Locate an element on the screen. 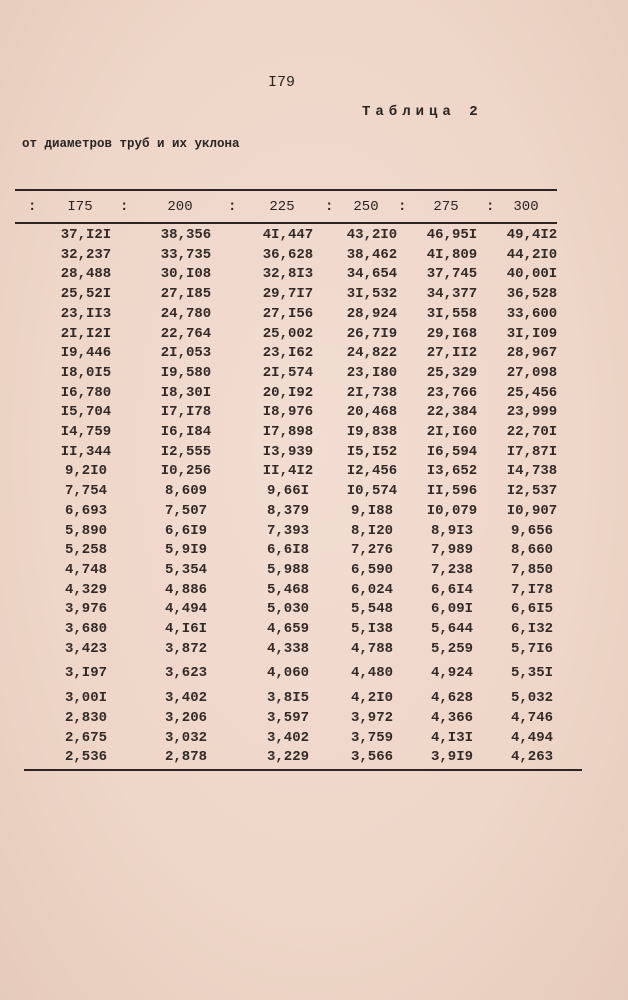  table-cell: I8,976 is located at coordinates (288, 412).